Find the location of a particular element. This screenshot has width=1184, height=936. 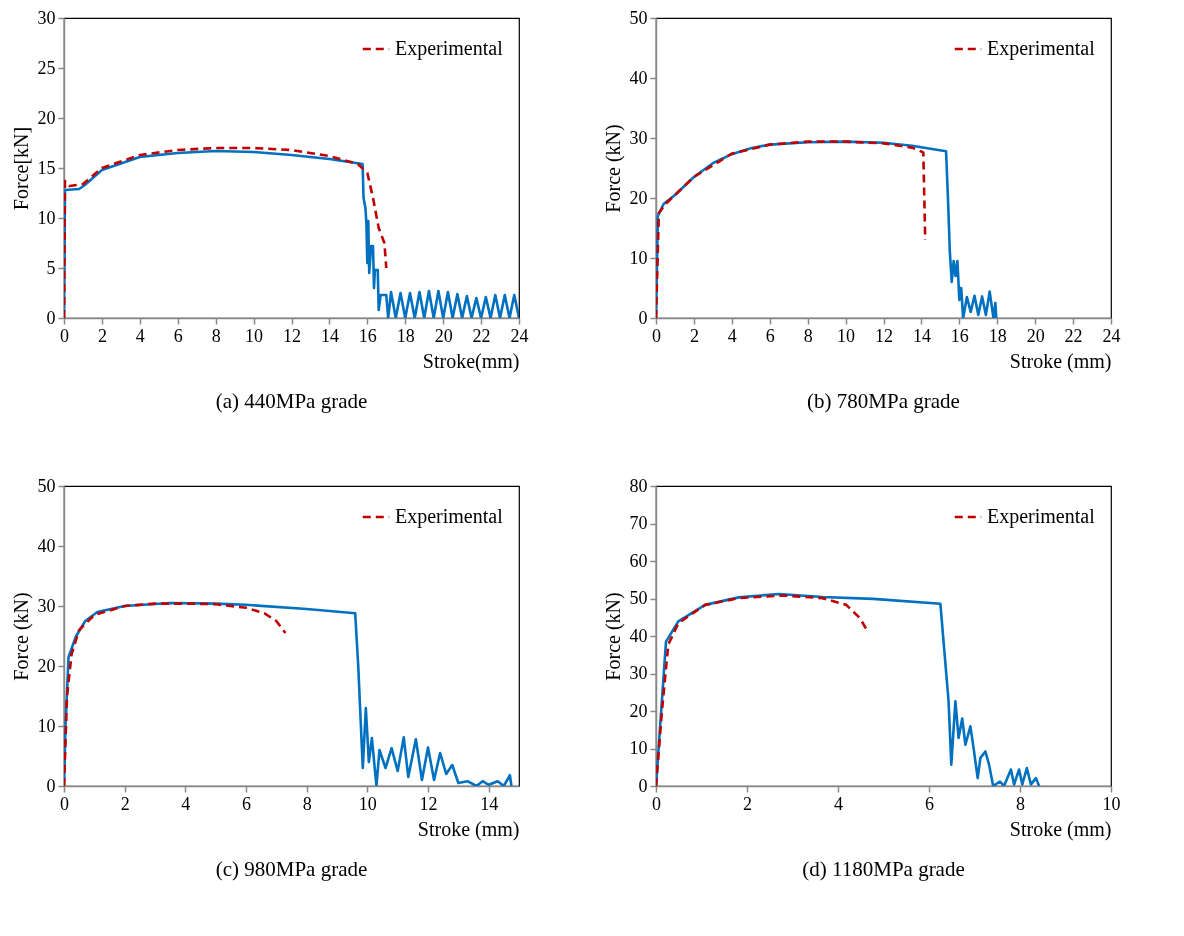

x-axis-title: Stroke(mm) is located at coordinates (471, 361).